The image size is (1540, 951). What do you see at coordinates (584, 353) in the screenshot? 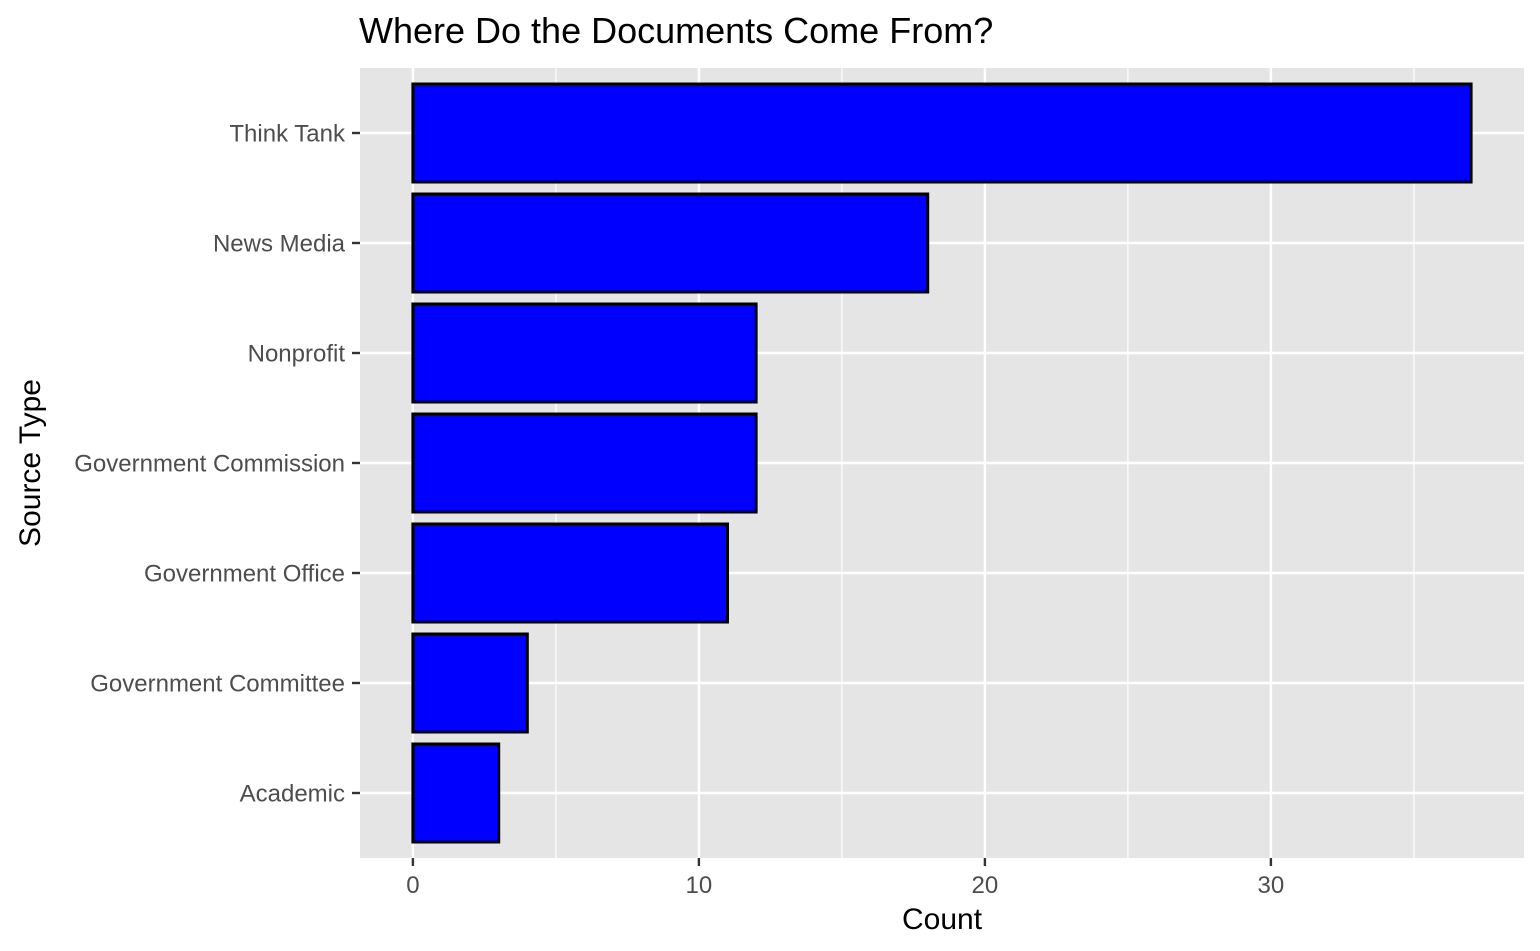
I see `bar-nonprofit` at bounding box center [584, 353].